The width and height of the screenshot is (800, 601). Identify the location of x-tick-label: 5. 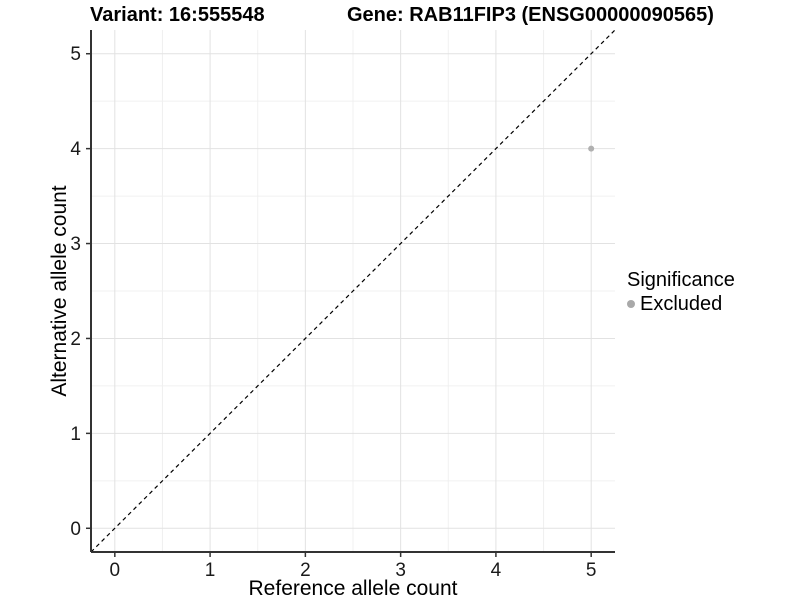
(591, 570).